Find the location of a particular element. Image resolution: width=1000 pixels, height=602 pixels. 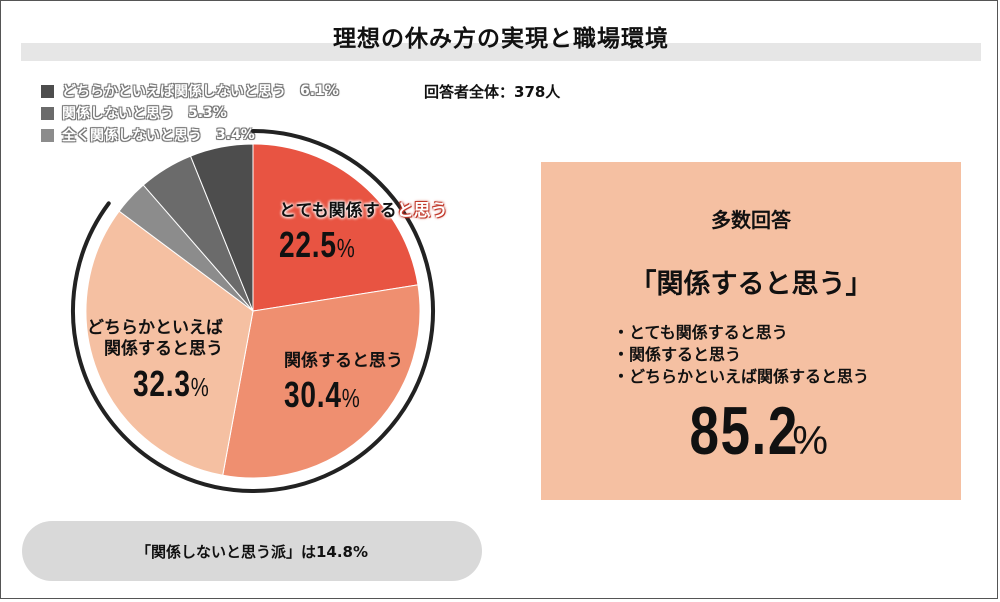

legend-item: 関係しないと思う 5.3% is located at coordinates (190, 113).